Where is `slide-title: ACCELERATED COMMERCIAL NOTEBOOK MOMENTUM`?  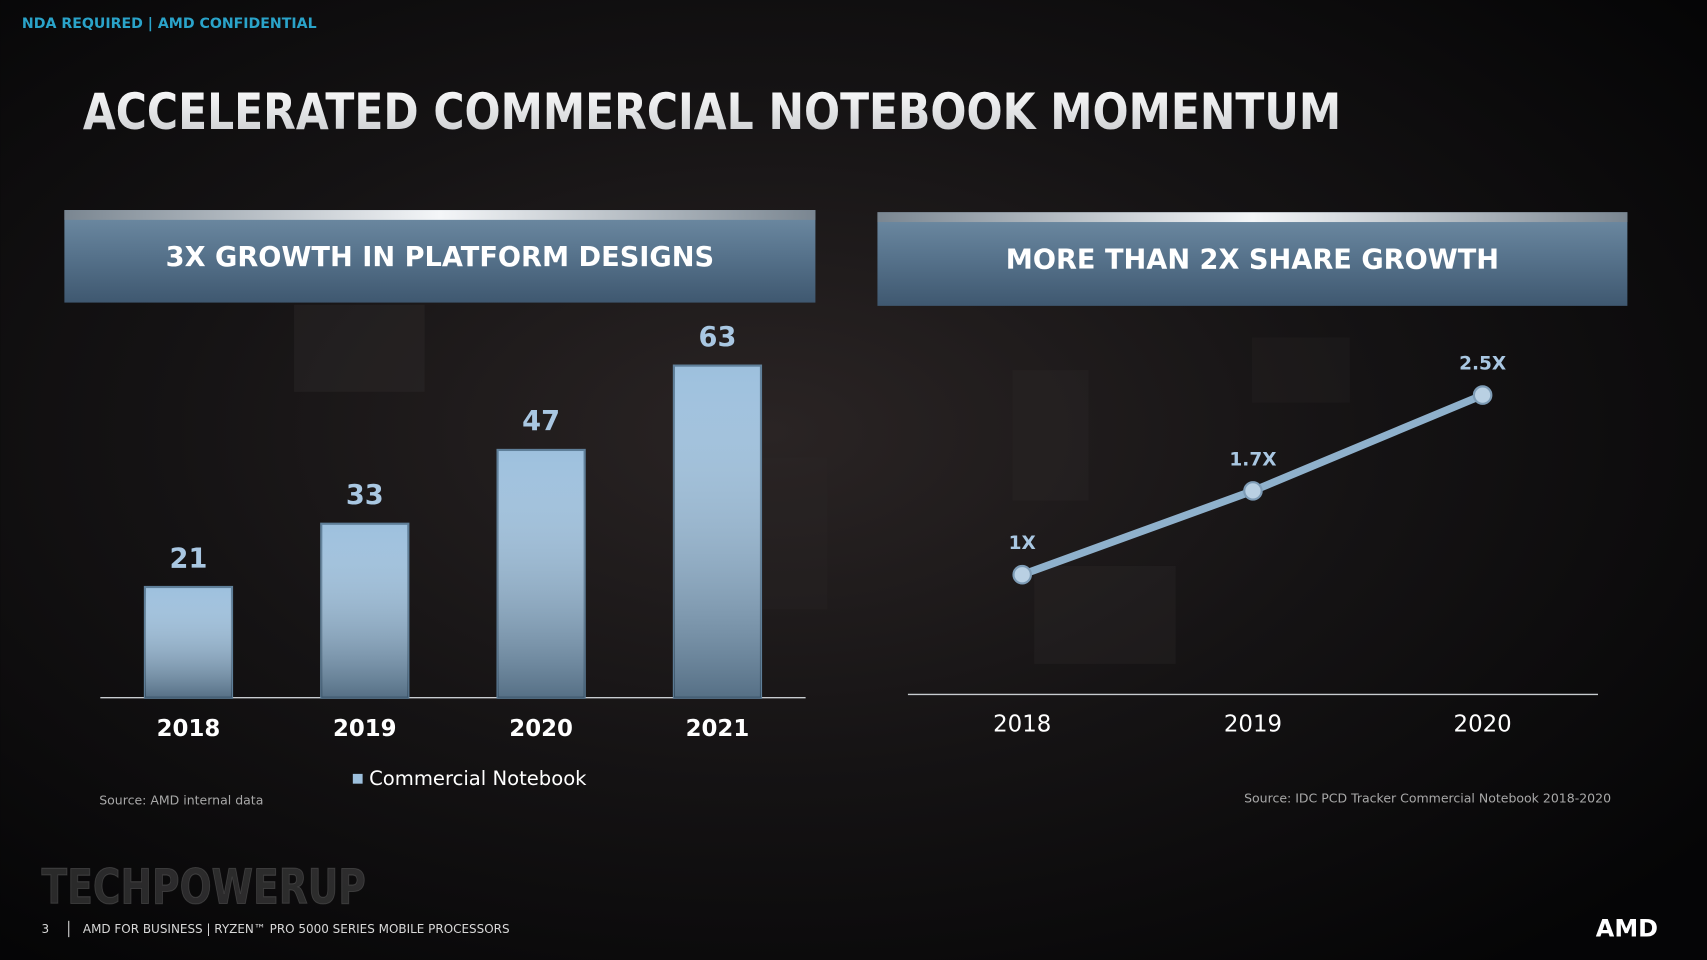 slide-title: ACCELERATED COMMERCIAL NOTEBOOK MOMENTUM is located at coordinates (712, 112).